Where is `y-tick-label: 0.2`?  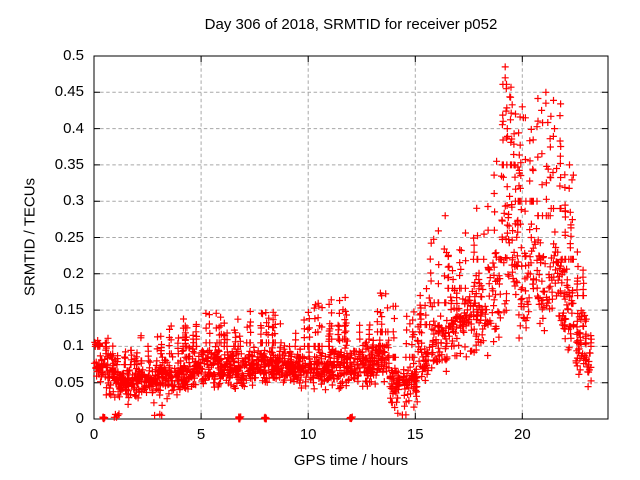
y-tick-label: 0.2 is located at coordinates (73, 273).